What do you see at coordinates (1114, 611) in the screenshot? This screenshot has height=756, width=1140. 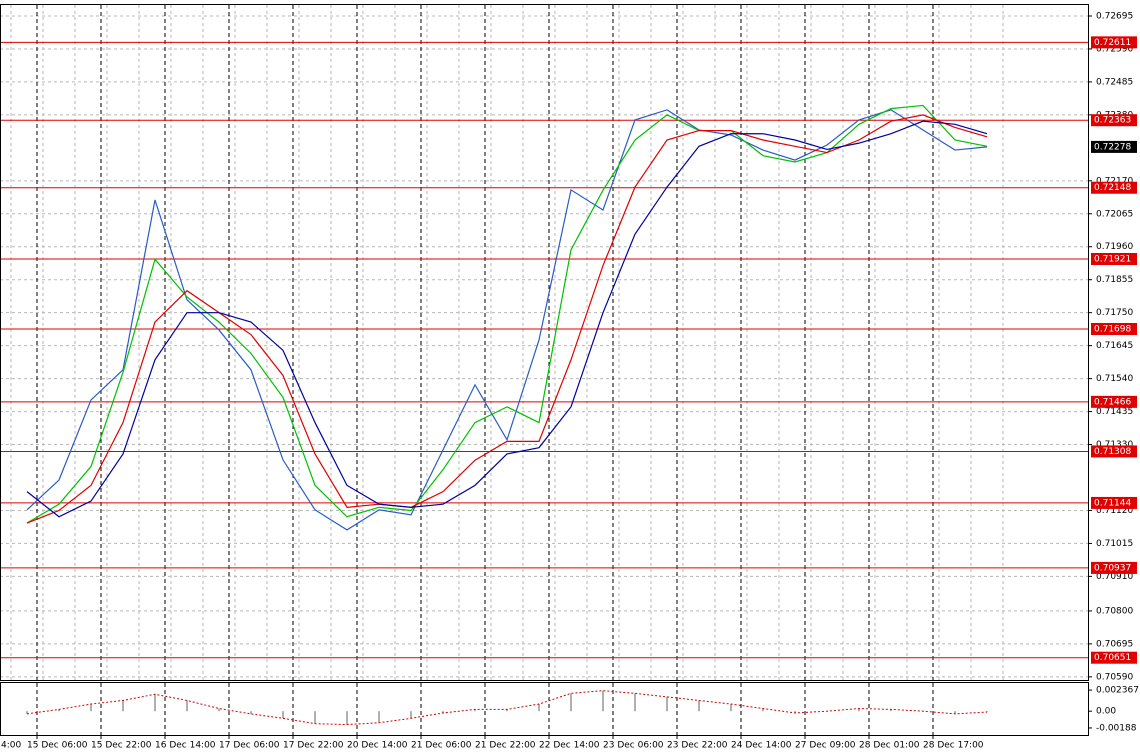 I see `y-tick-label: 0.70800` at bounding box center [1114, 611].